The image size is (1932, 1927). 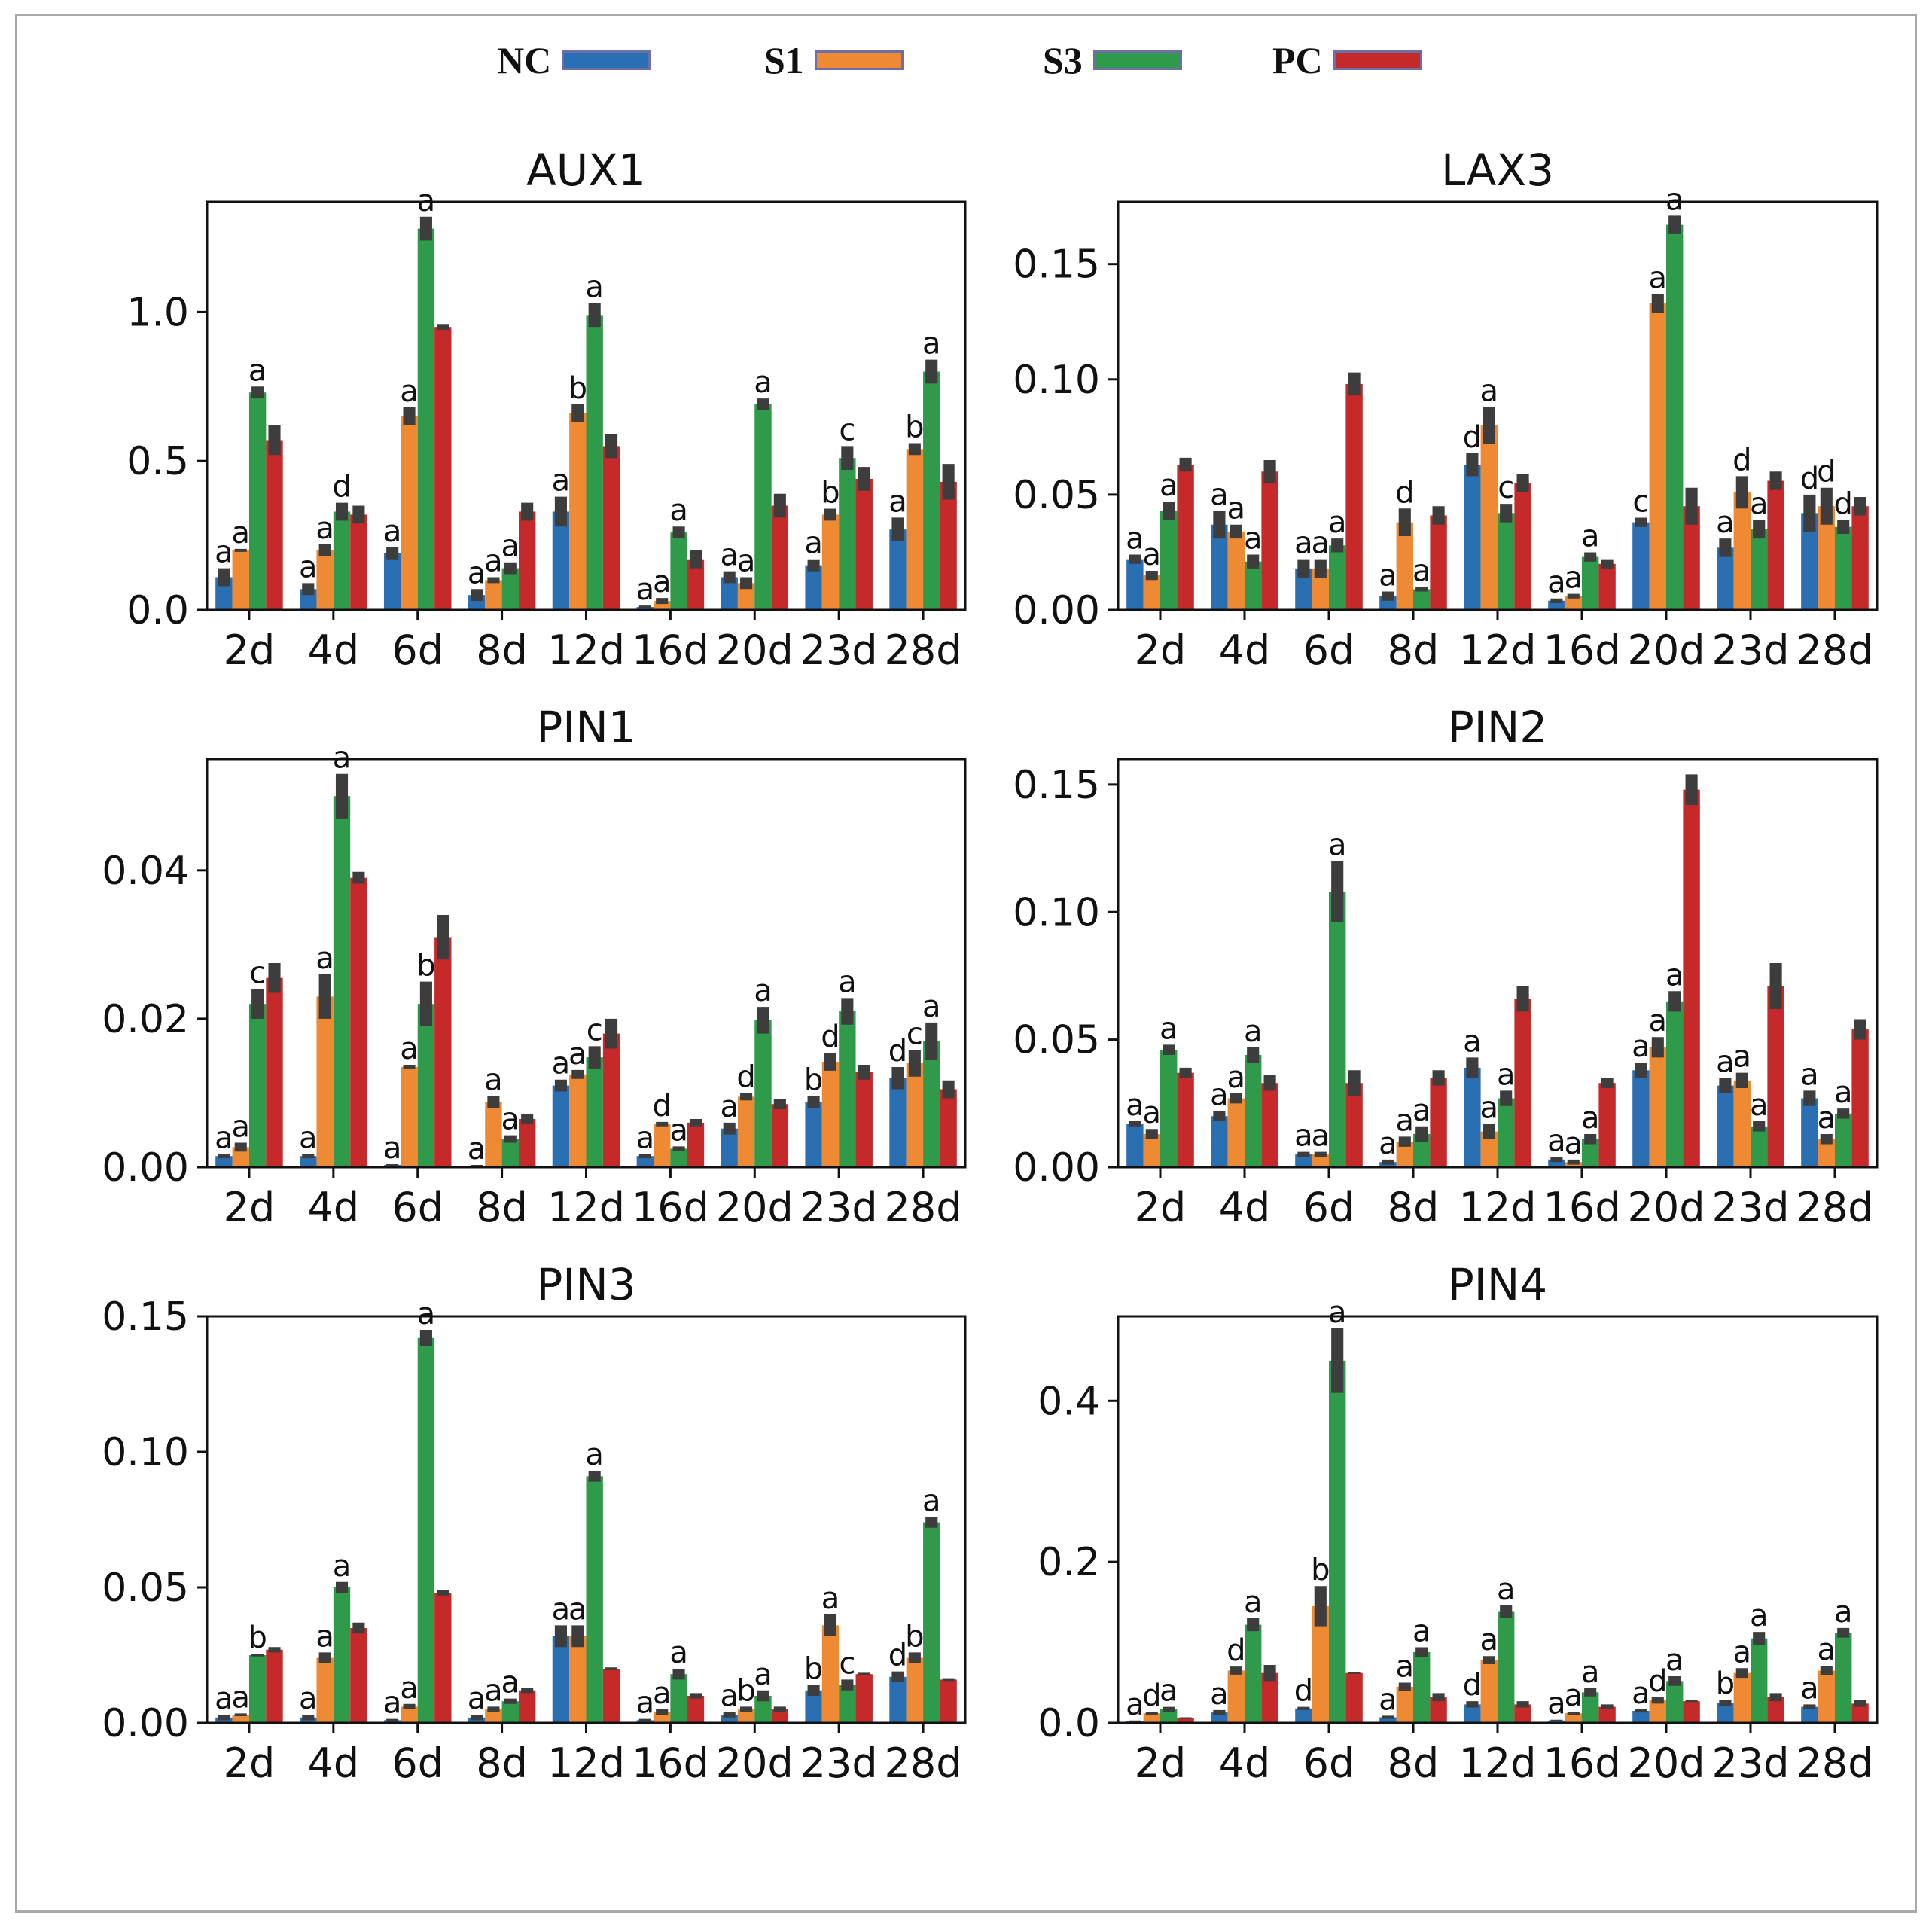 What do you see at coordinates (606, 60) in the screenshot?
I see `legend-swatch-nc` at bounding box center [606, 60].